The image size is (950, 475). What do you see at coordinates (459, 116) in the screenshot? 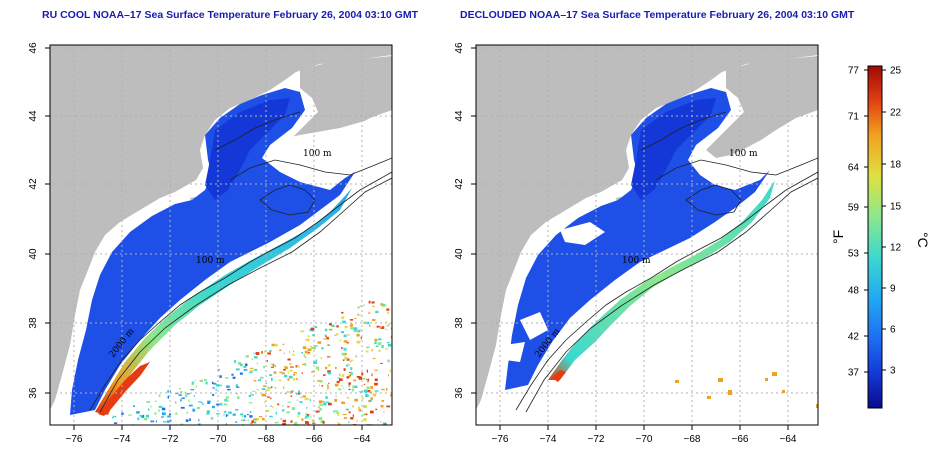
I see `y-tick-label: 44` at bounding box center [459, 116].